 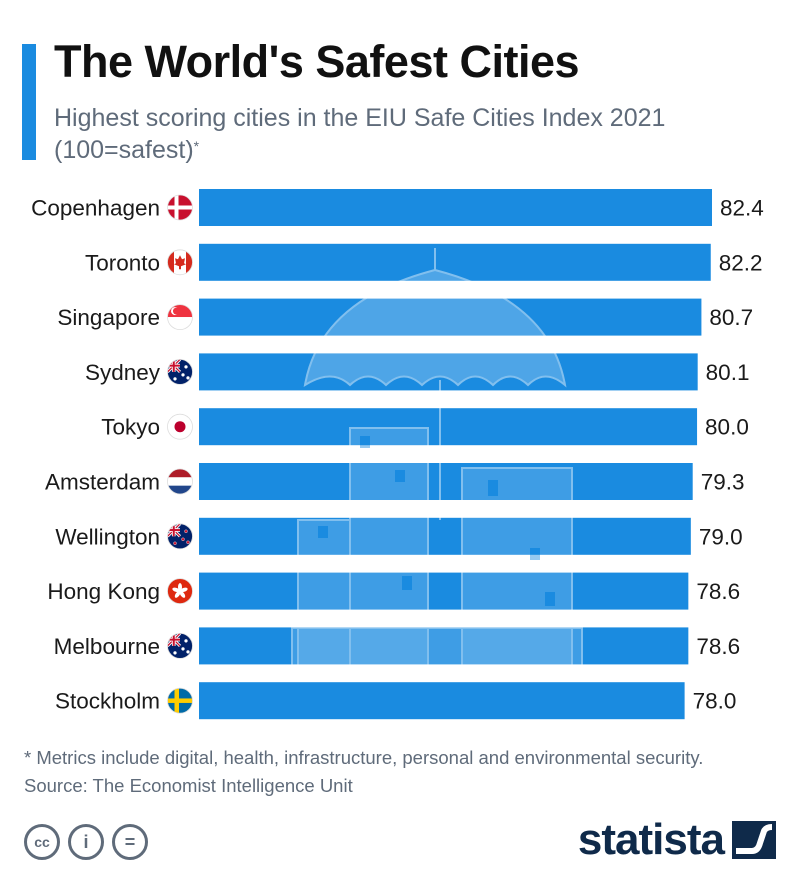 What do you see at coordinates (107, 701) in the screenshot?
I see `category-label: Stockholm` at bounding box center [107, 701].